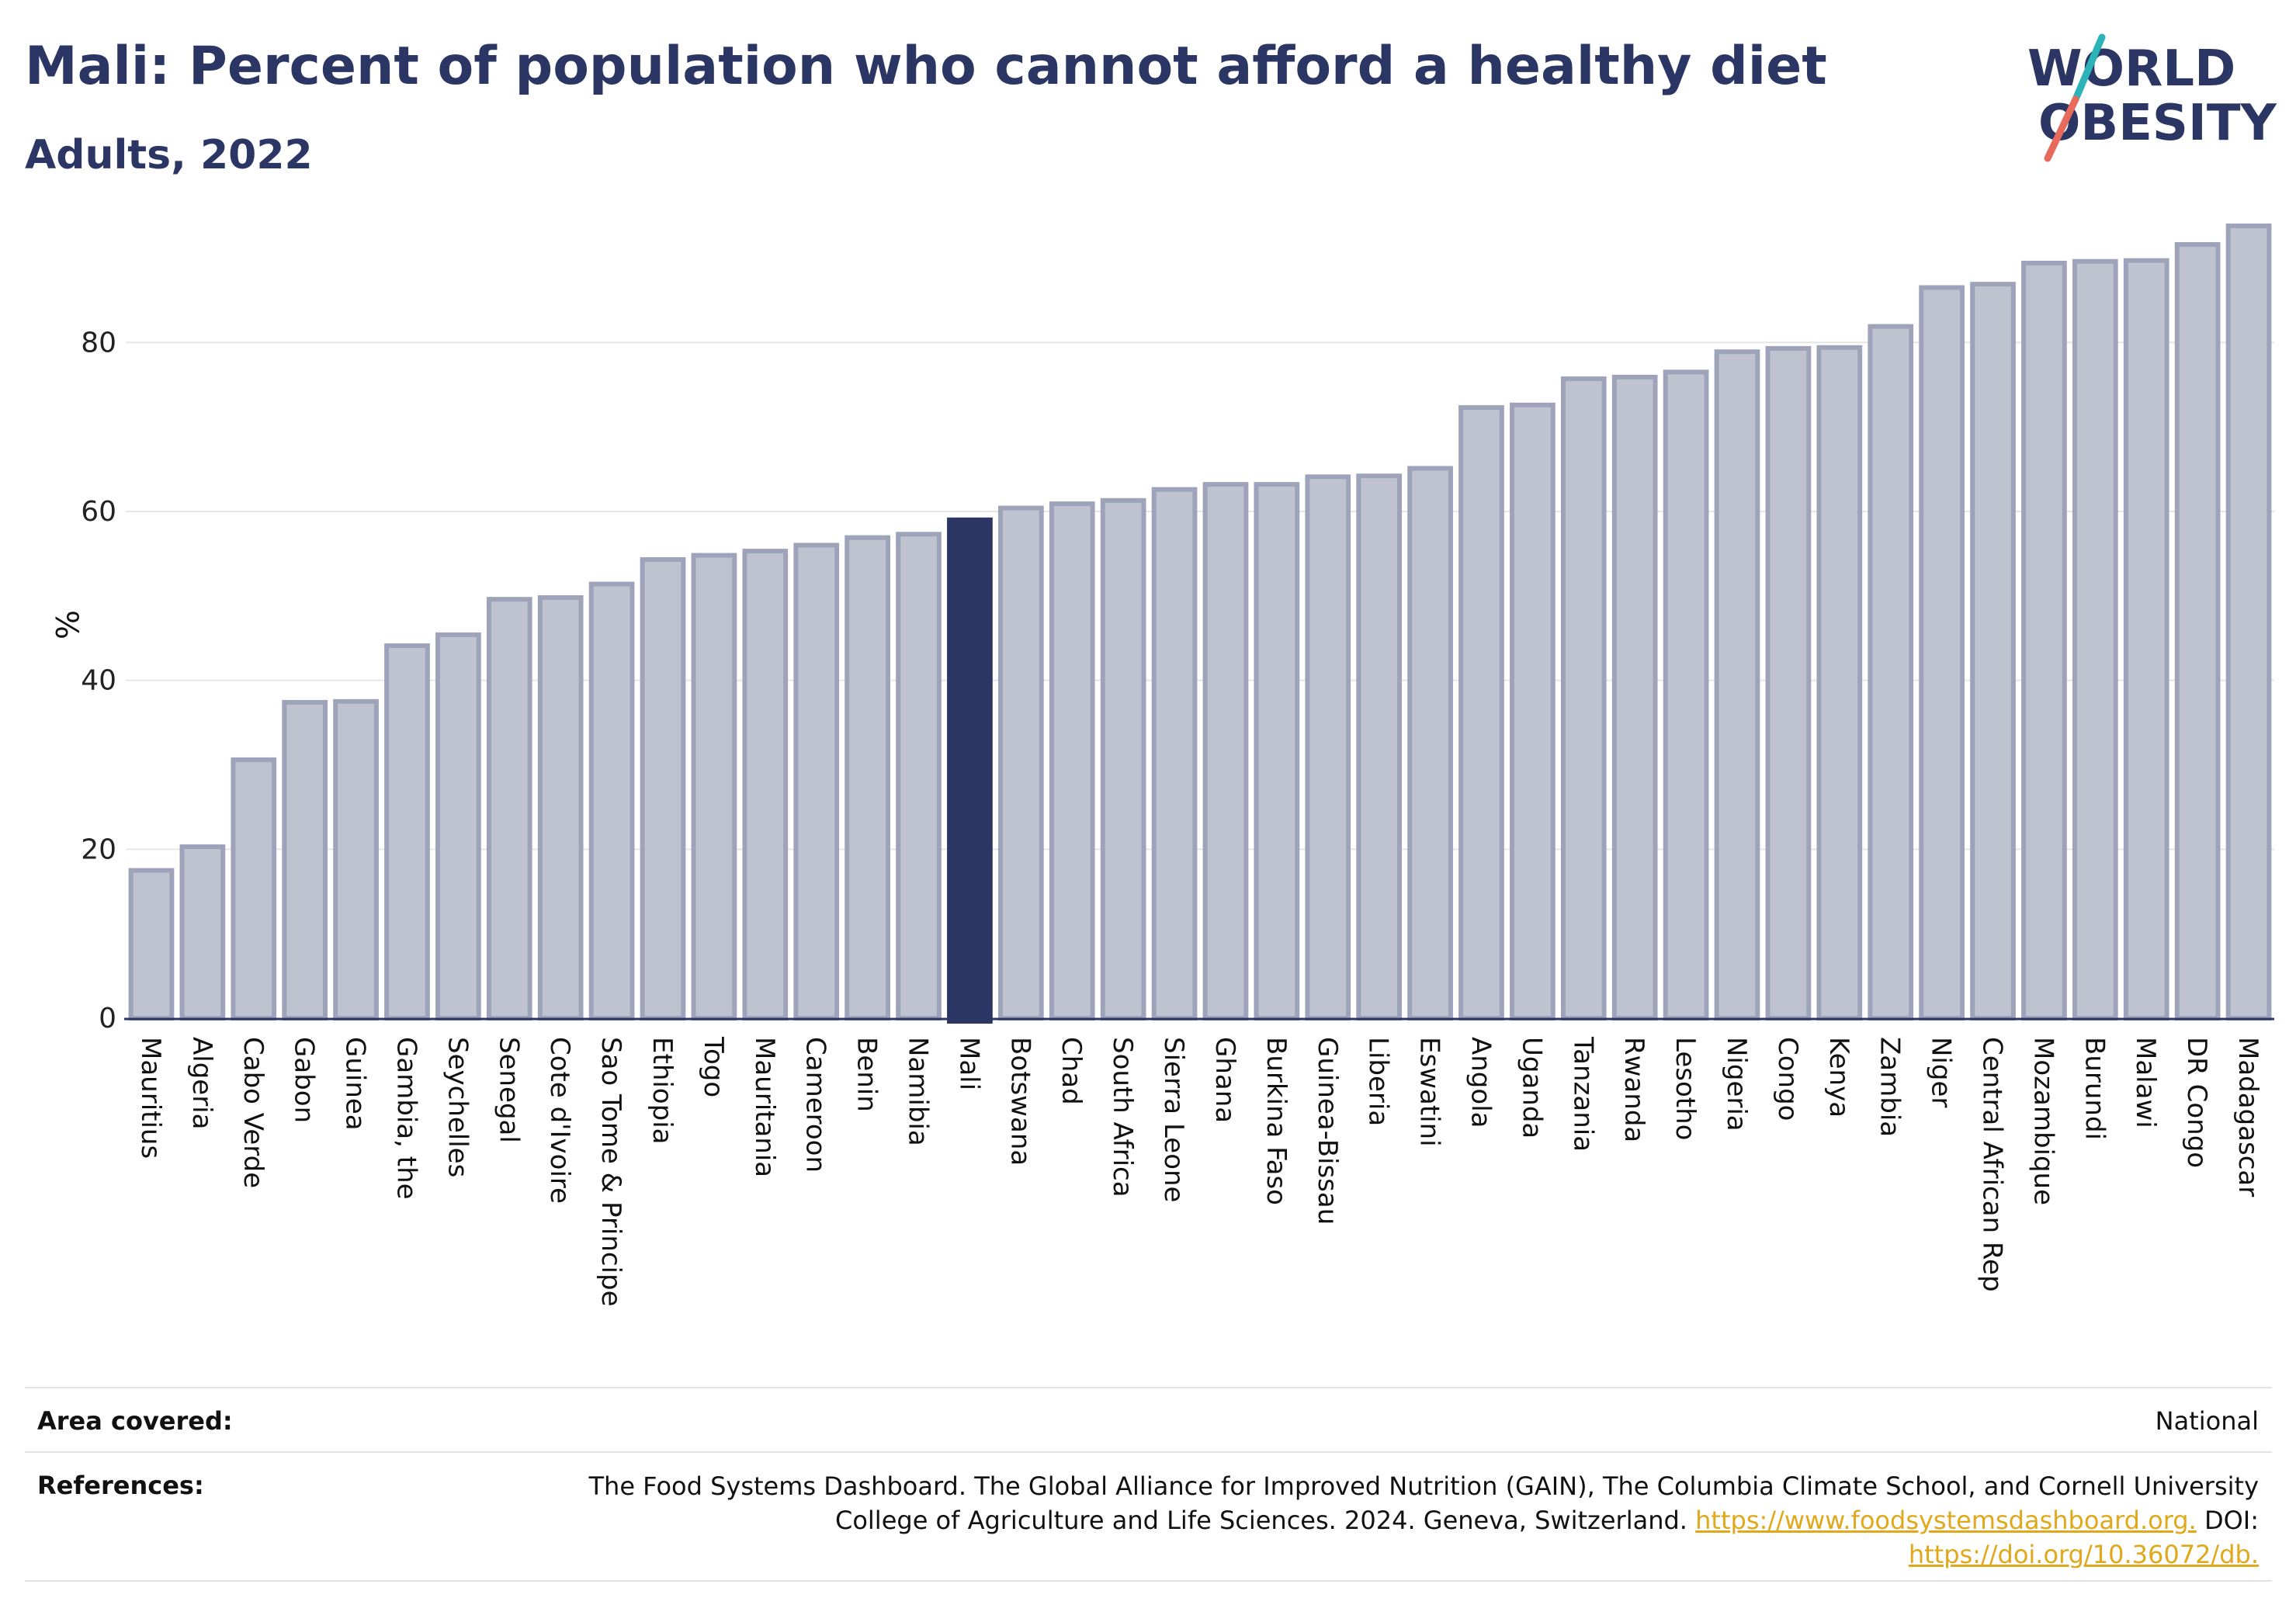  I want to click on bar-guinea, so click(356, 859).